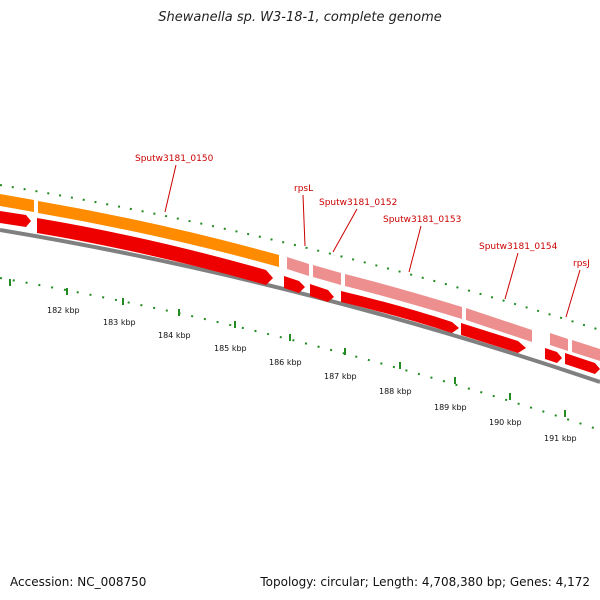 Image resolution: width=600 pixels, height=600 pixels. Describe the element at coordinates (322, 293) in the screenshot. I see `gene-arrow-r4` at that location.